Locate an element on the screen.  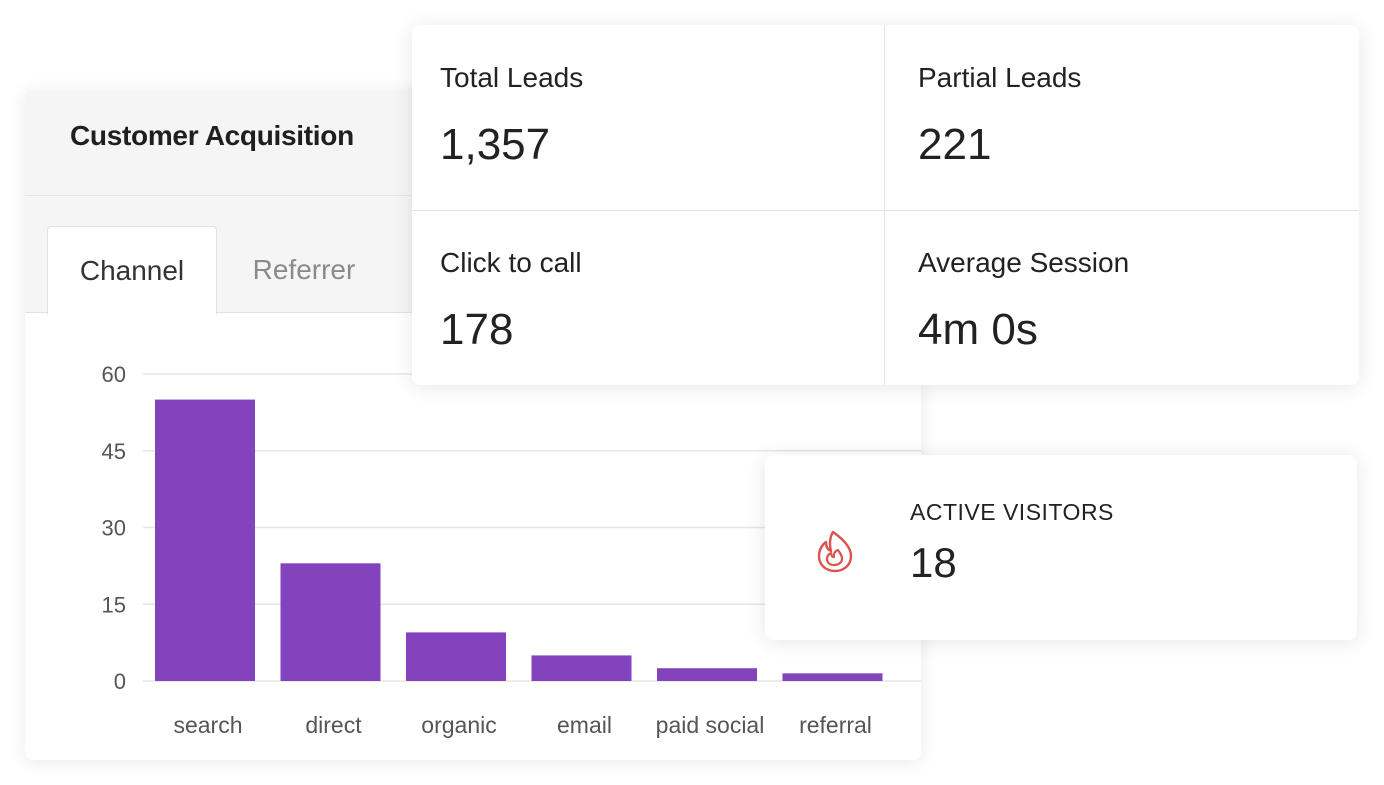
tab-referrer: Referrer is located at coordinates (304, 269).